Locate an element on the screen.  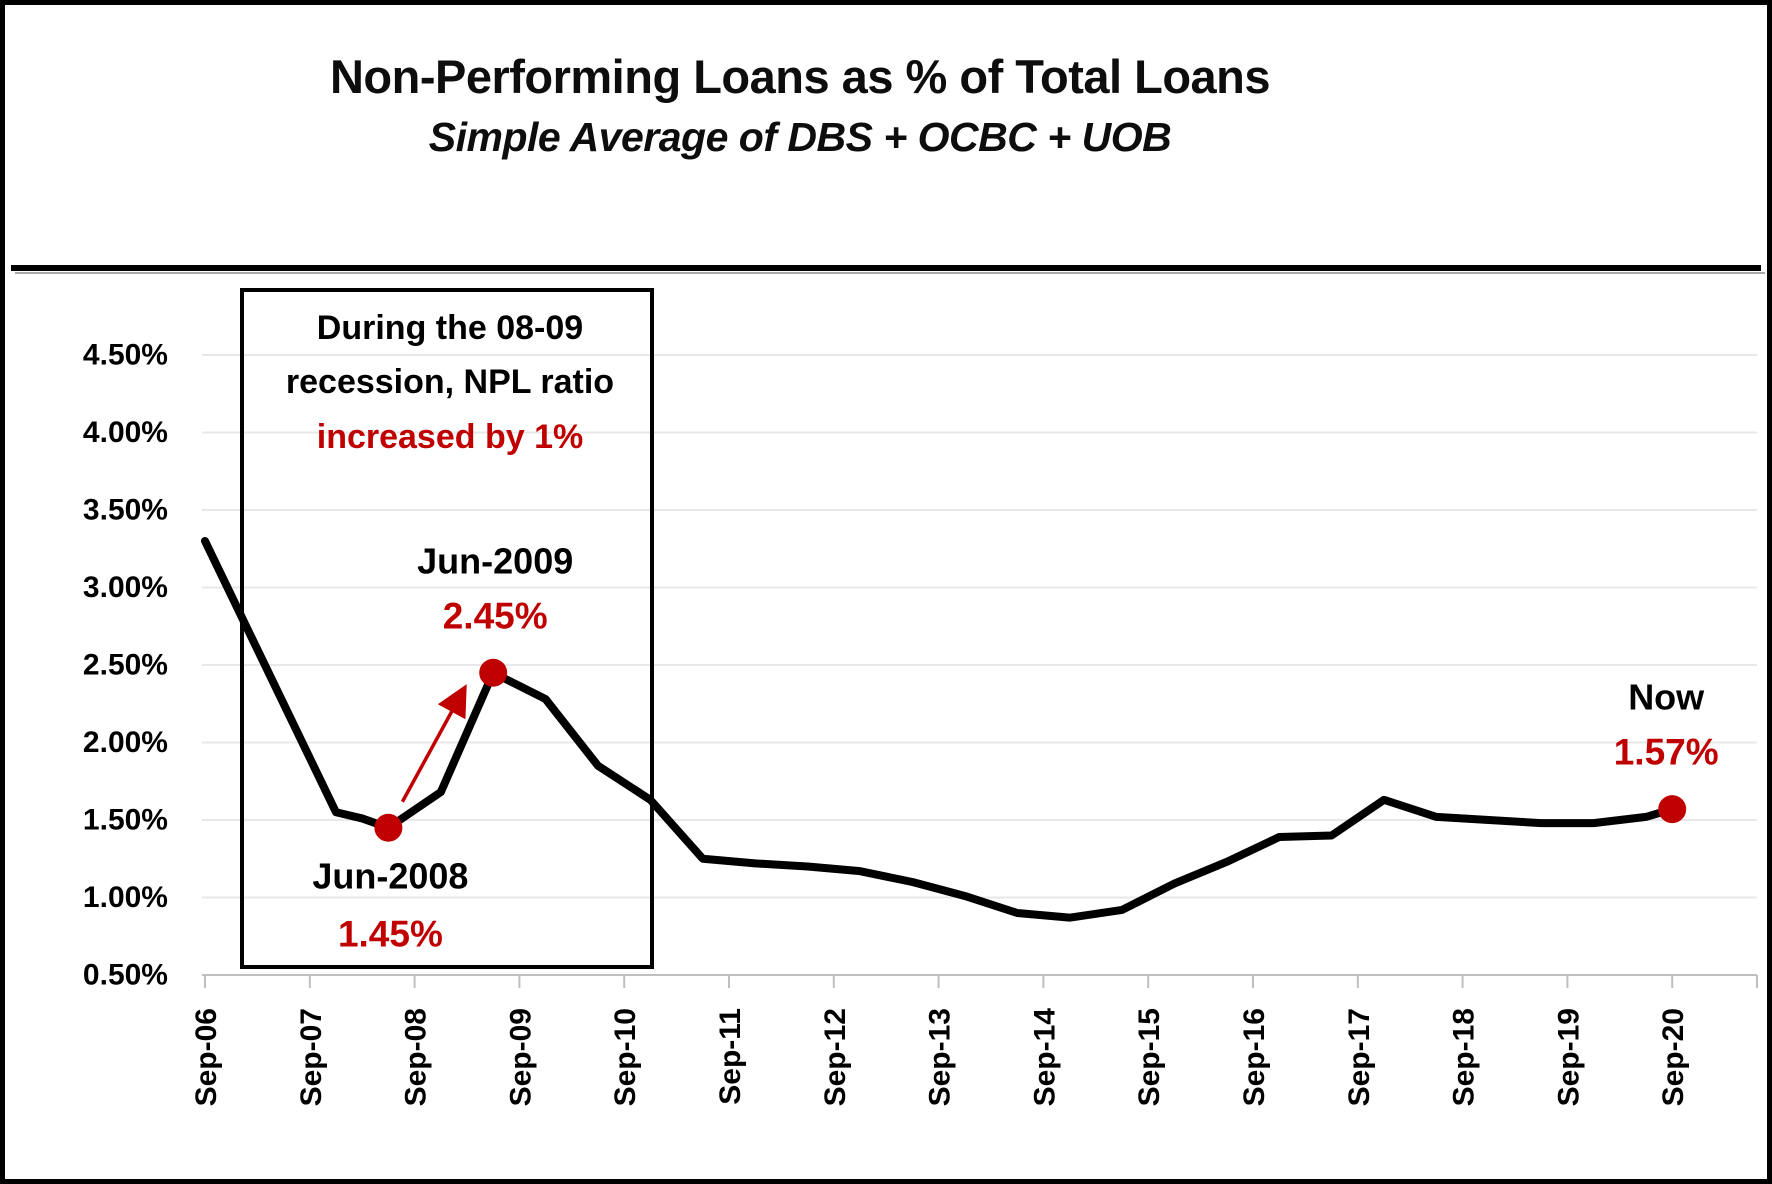
y-axis-tick-label: 1.50% is located at coordinates (125, 820).